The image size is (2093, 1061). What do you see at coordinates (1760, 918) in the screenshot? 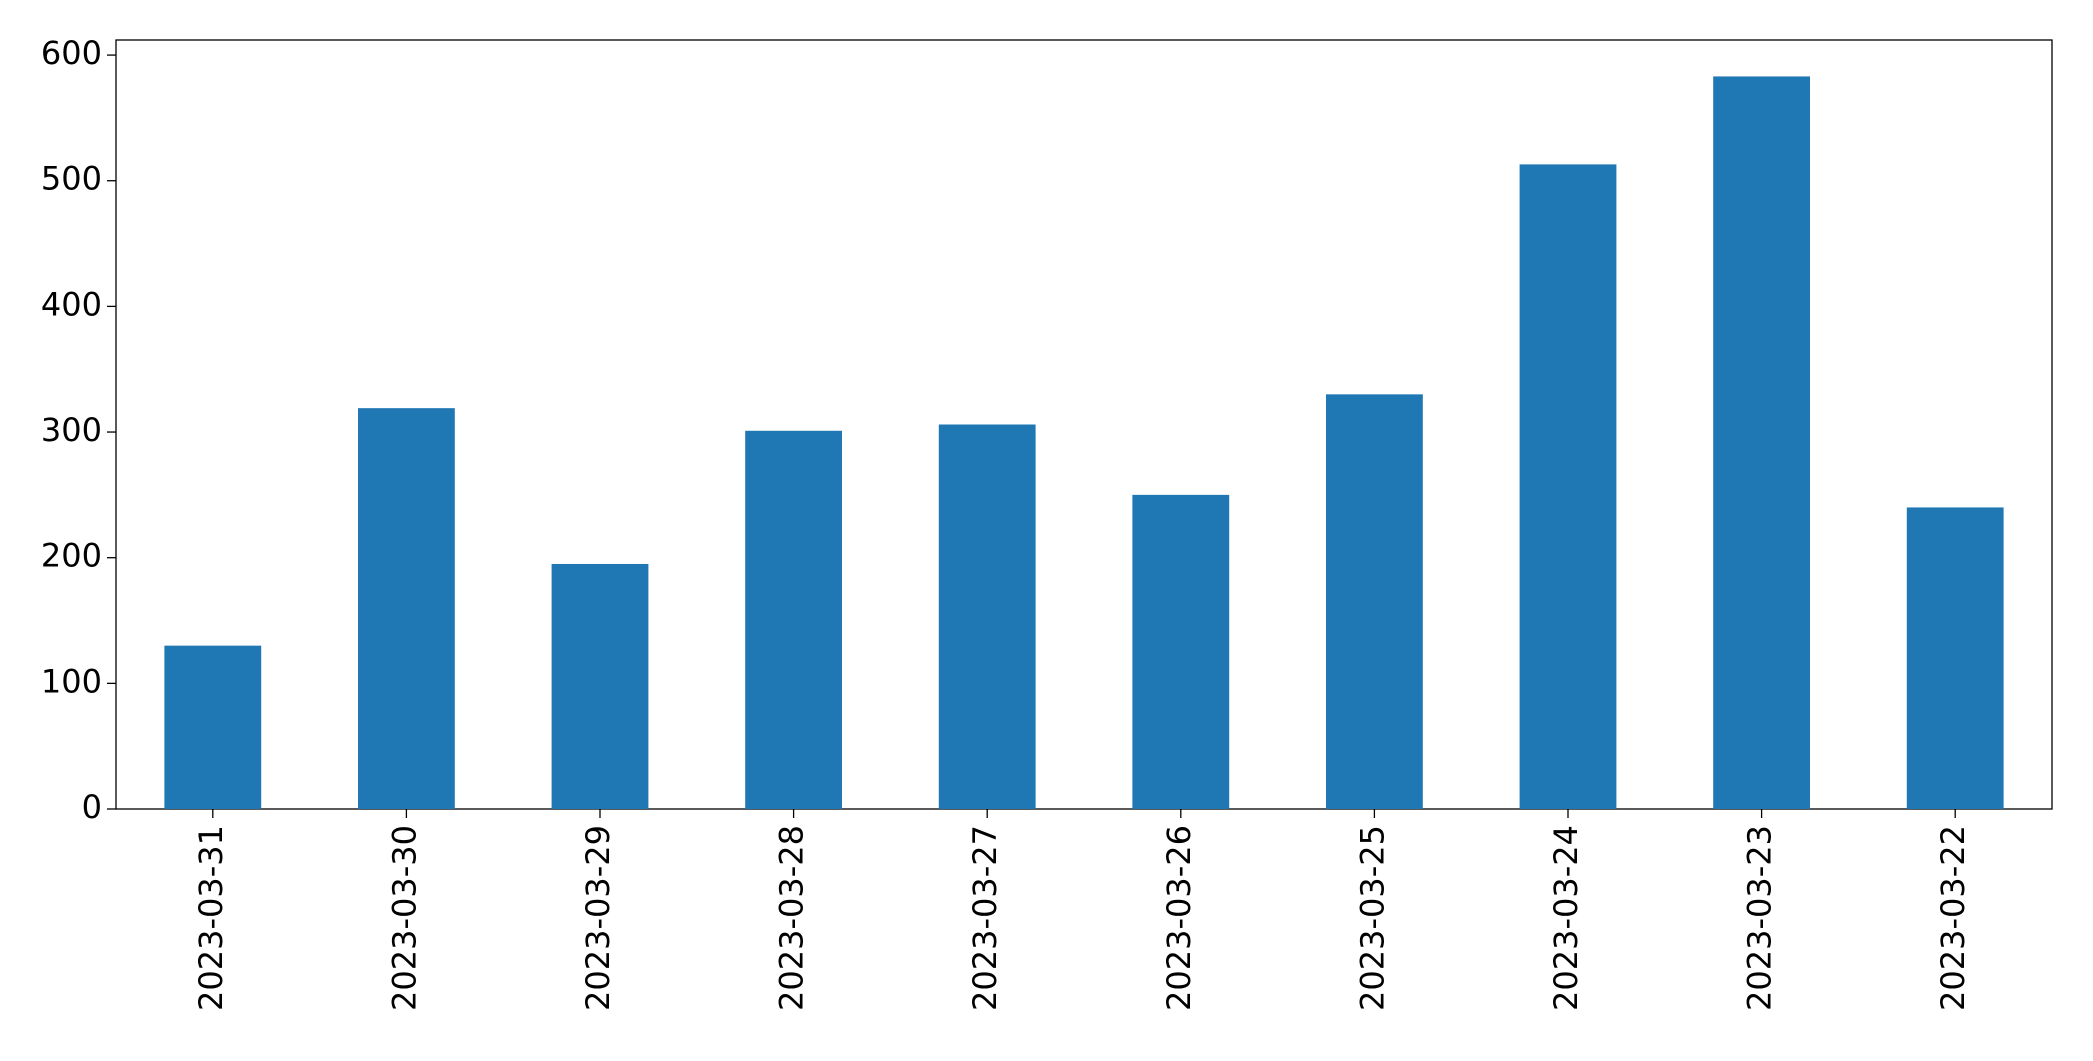
I see `x-tick-label: 2023-03-23` at bounding box center [1760, 918].